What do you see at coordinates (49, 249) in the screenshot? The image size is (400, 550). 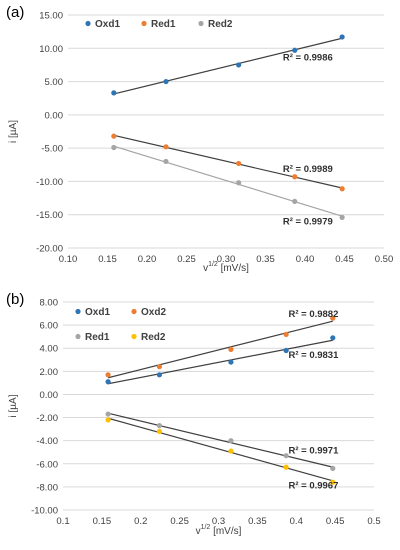 I see `y-tick-label: -20.00` at bounding box center [49, 249].